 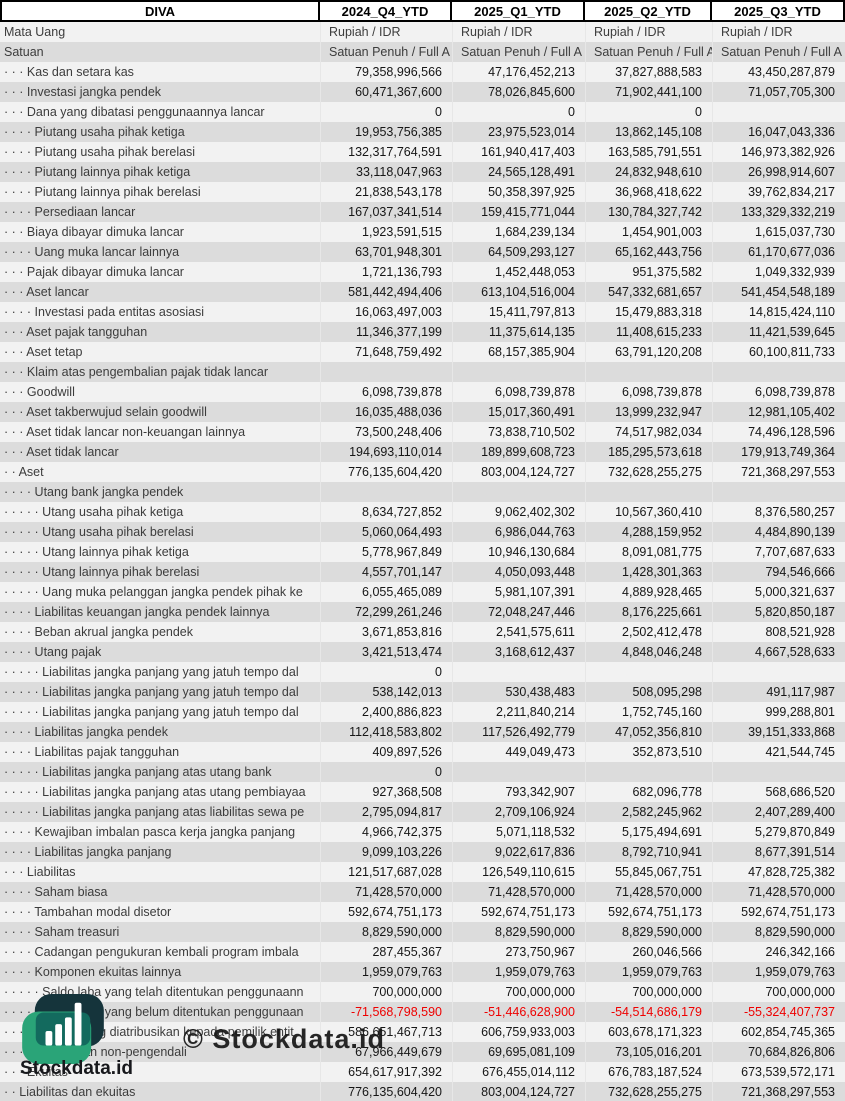 I want to click on value-cell: 2,407,289,400, so click(x=778, y=812).